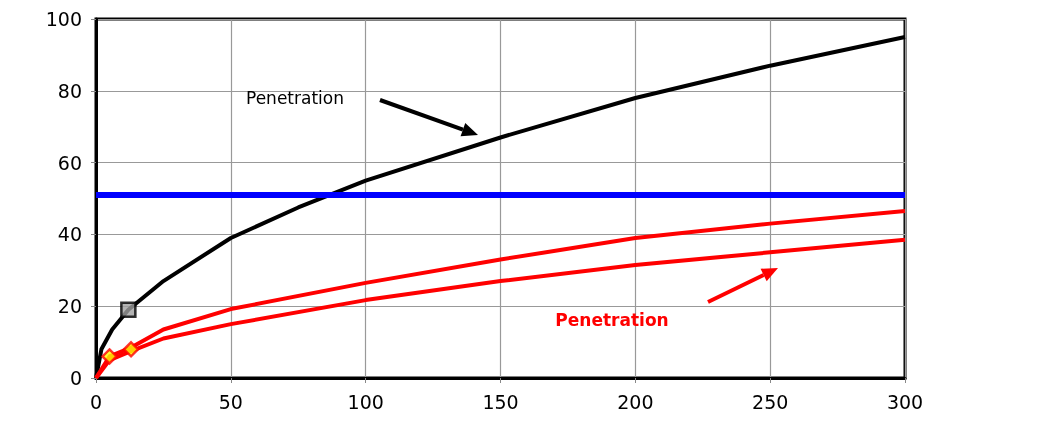  I want to click on x-tick-label: 250, so click(770, 401).